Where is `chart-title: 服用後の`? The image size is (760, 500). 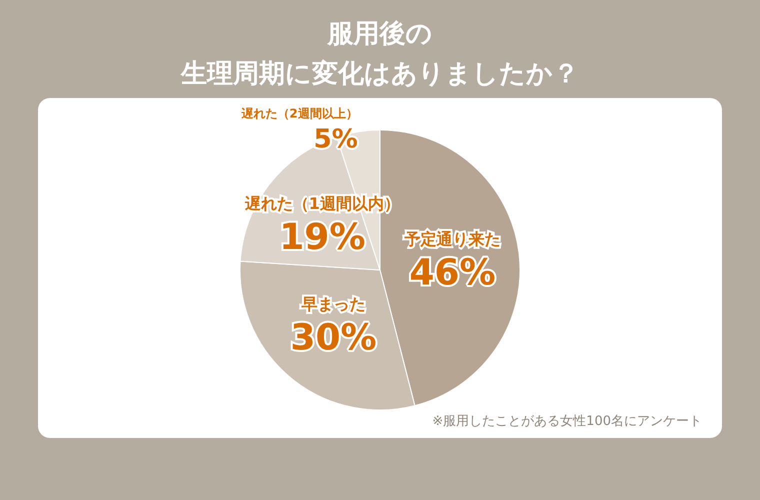
chart-title: 服用後の is located at coordinates (379, 34).